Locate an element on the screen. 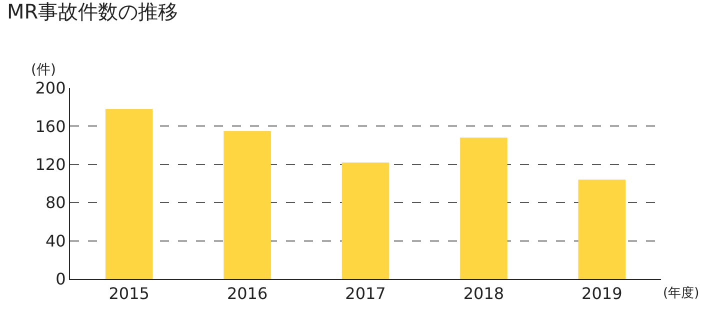 The width and height of the screenshot is (701, 315). x-tick-label: 2015 is located at coordinates (129, 294).